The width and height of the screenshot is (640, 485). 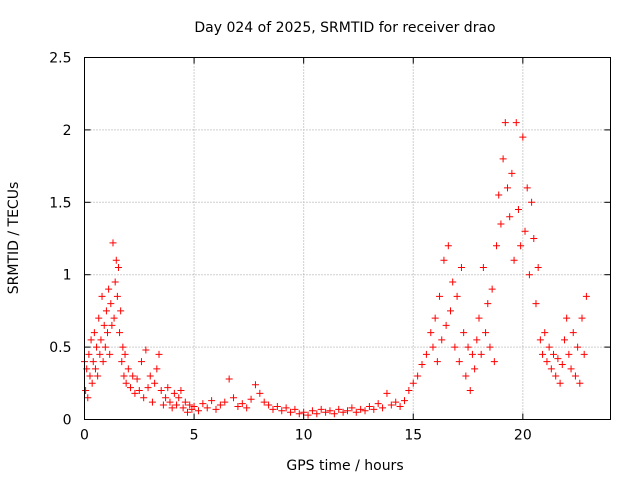 I want to click on y-tick-label: 2.5, so click(x=60, y=59).